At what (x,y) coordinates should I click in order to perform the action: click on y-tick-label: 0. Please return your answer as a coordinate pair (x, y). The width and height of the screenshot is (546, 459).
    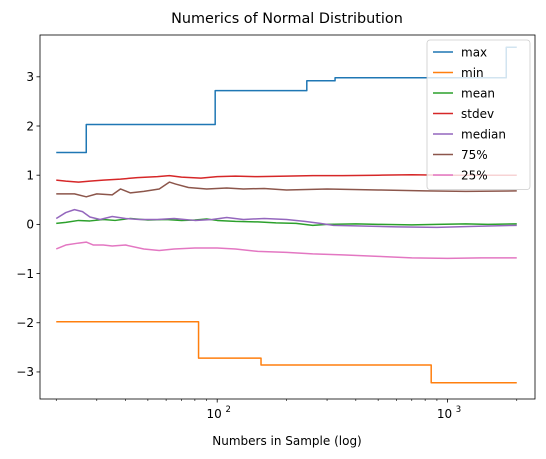
    Looking at the image, I should click on (30, 225).